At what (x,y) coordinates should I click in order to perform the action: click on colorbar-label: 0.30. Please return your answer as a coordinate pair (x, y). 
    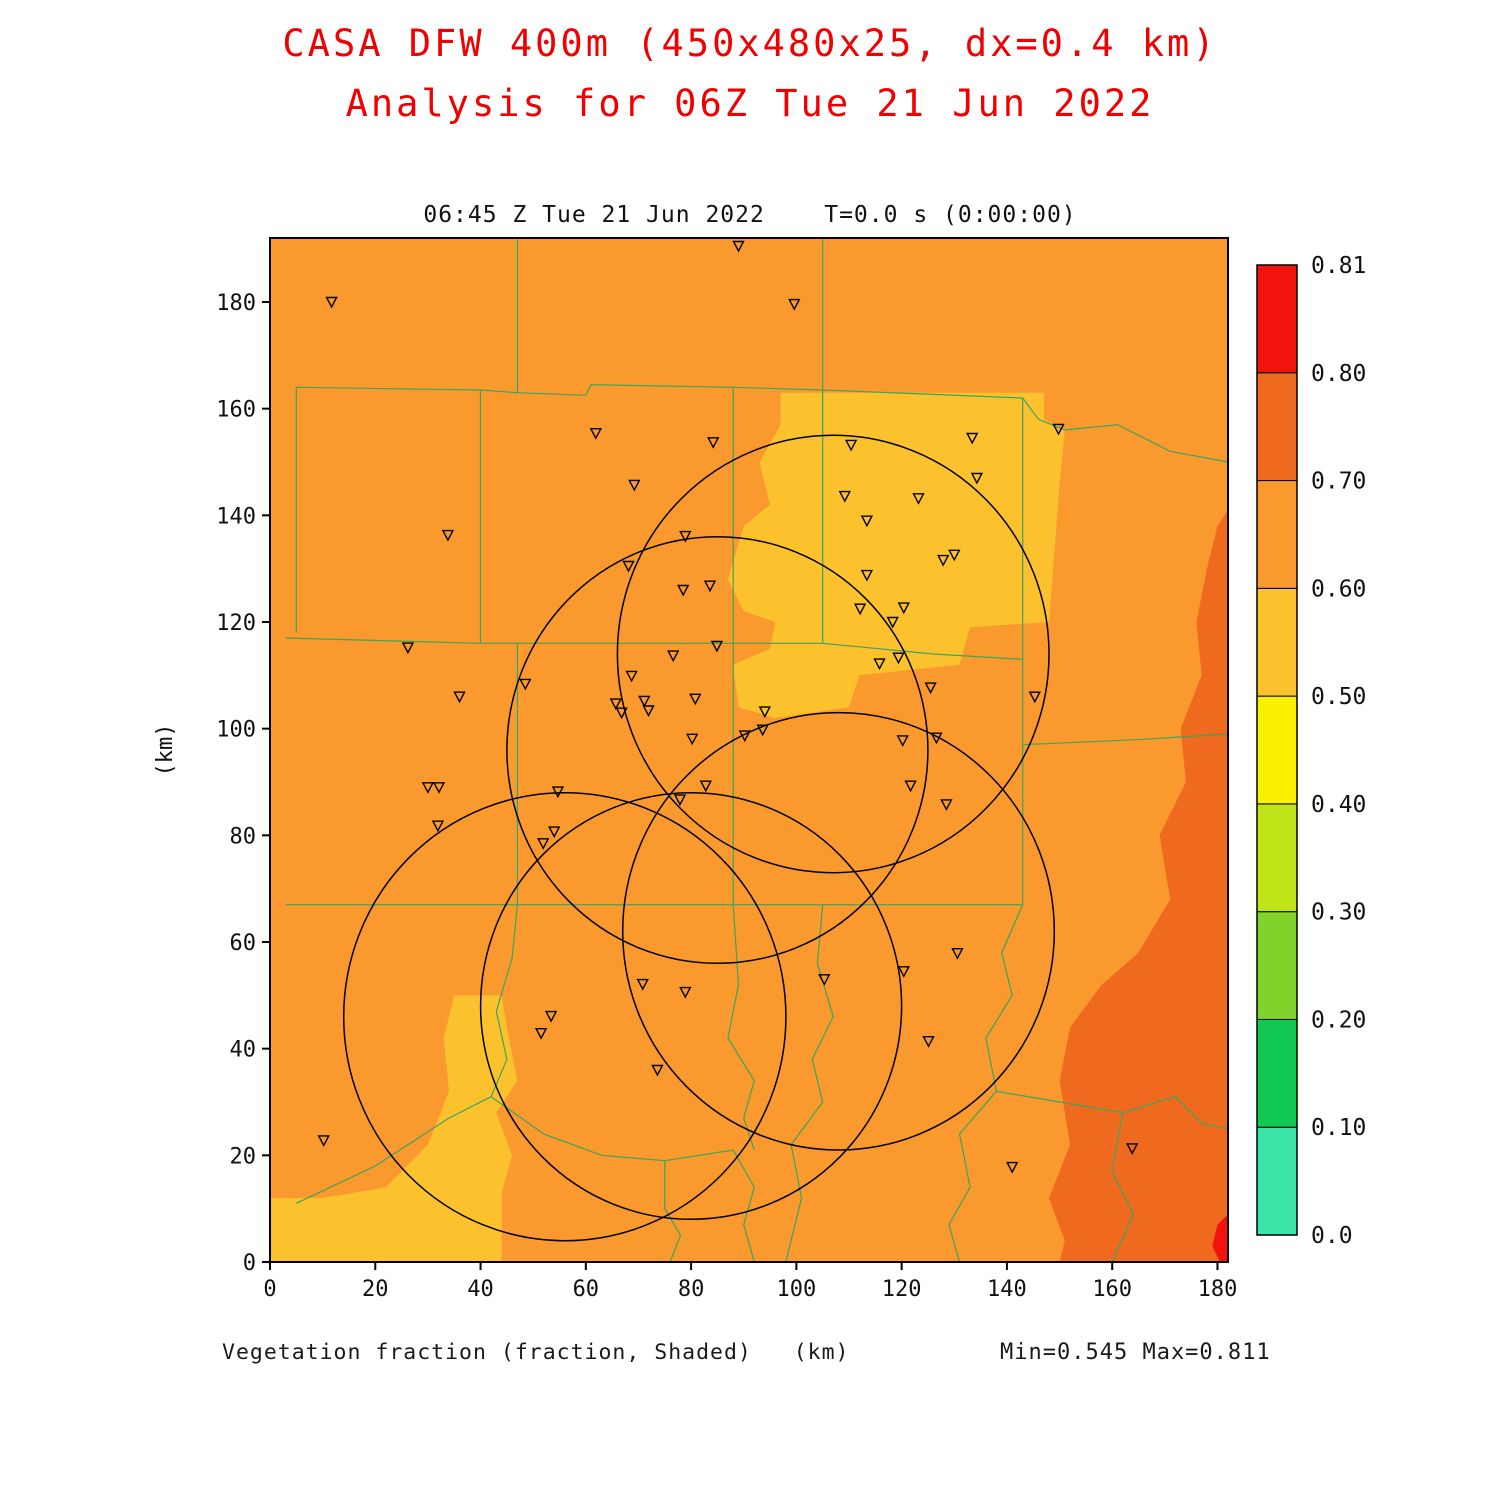
    Looking at the image, I should click on (1338, 913).